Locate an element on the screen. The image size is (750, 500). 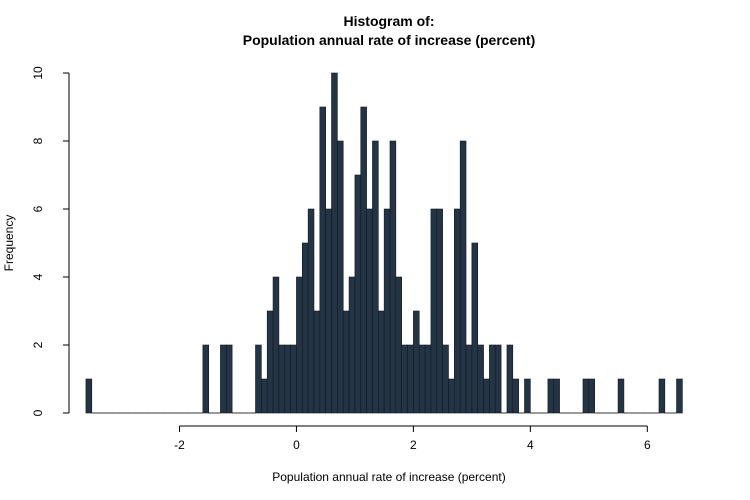
x-tick-label: -2 is located at coordinates (179, 445).